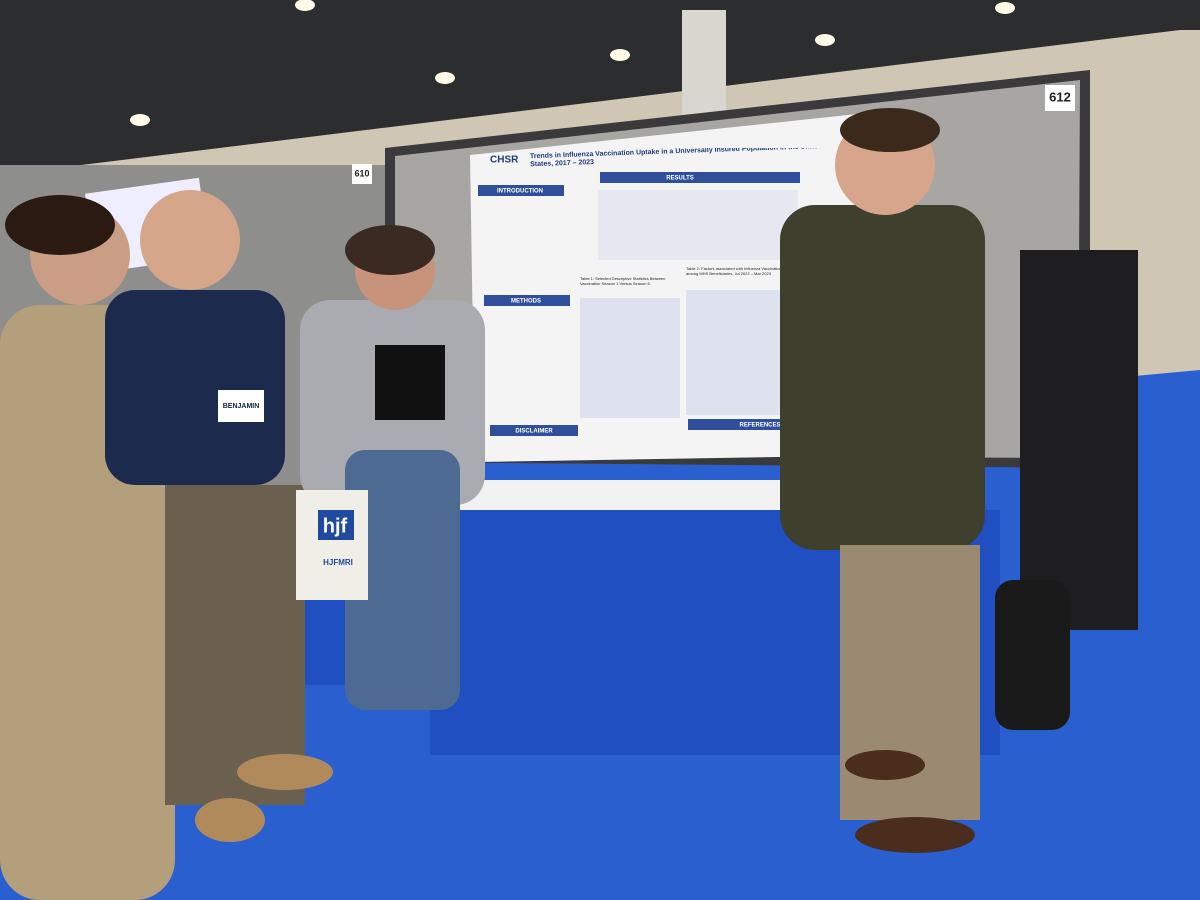 The height and width of the screenshot is (900, 1200). I want to click on section-header: DISCLAIMER, so click(534, 432).